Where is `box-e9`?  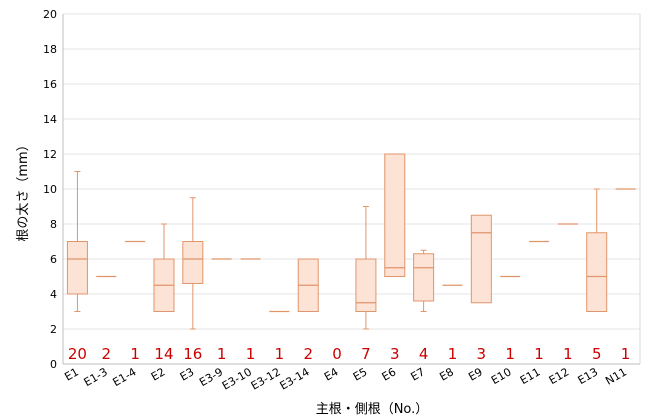
box-e9 is located at coordinates (481, 259).